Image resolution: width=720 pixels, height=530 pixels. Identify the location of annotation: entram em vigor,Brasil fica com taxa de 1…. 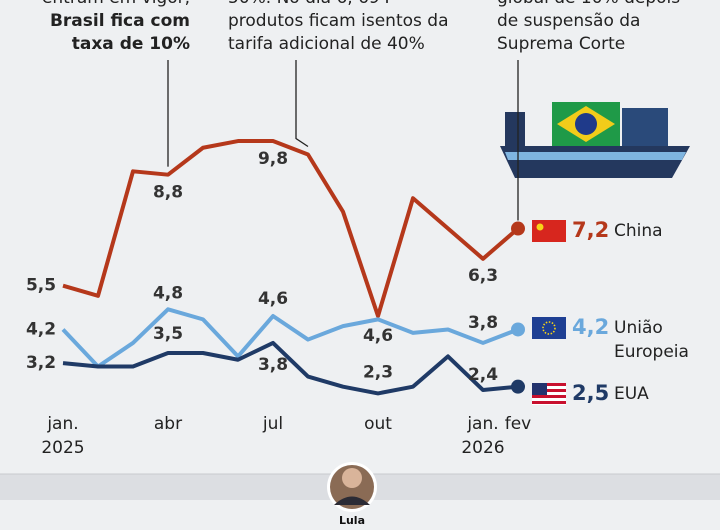
(116, 28).